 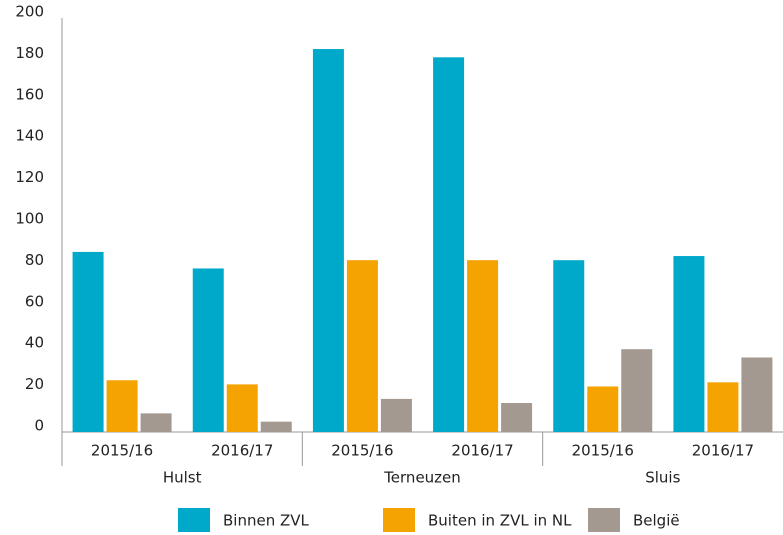 I want to click on y-tick-label: 140, so click(x=29, y=136).